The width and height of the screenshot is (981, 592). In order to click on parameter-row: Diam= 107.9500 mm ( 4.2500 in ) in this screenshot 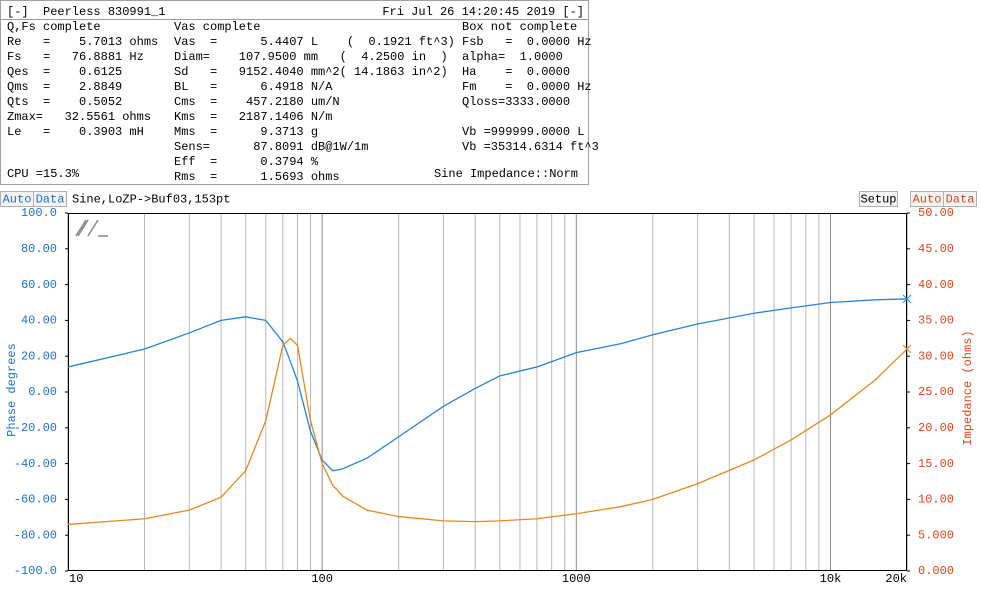, I will do `click(311, 57)`.